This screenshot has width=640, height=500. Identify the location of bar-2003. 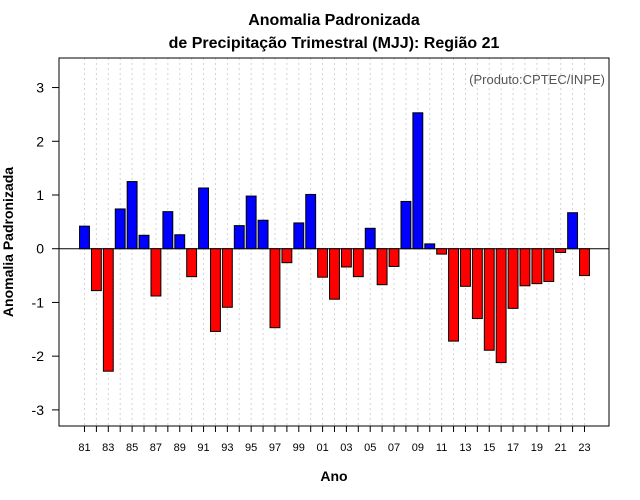
(346, 258).